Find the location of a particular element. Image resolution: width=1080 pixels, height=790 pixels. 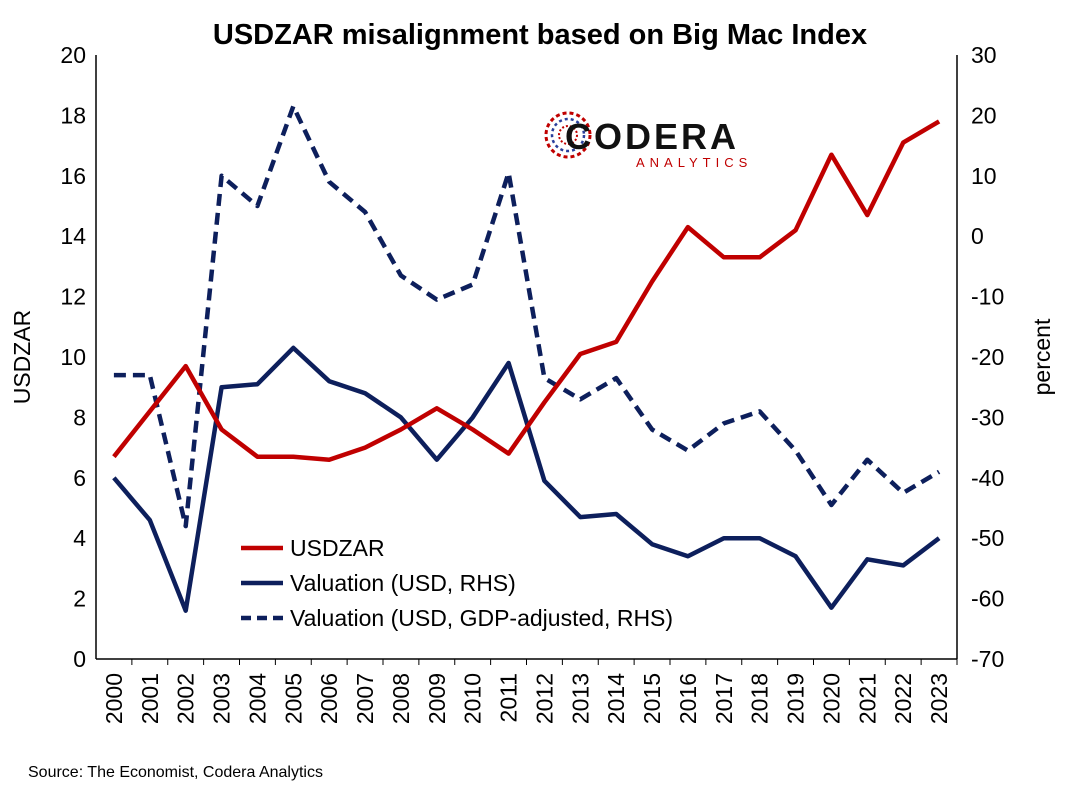

legend-label-0: USDZAR is located at coordinates (337, 548).